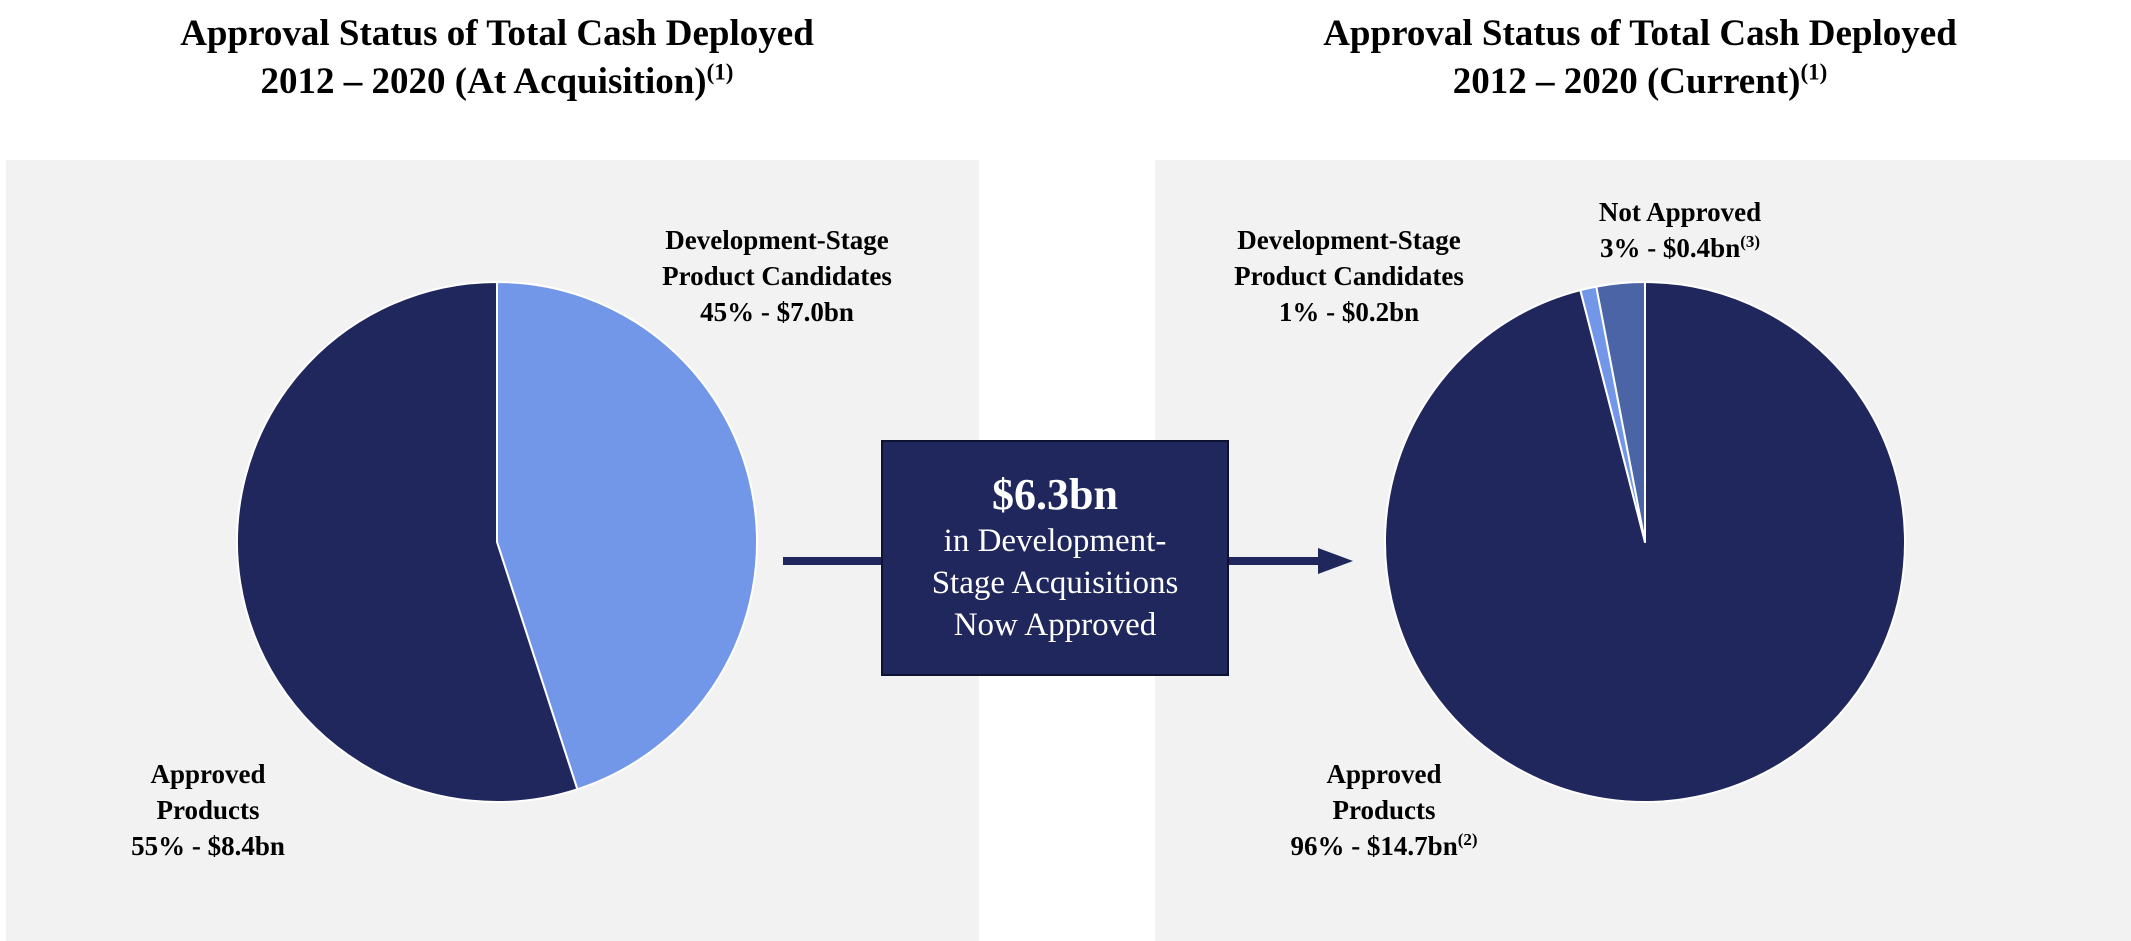 The width and height of the screenshot is (2131, 941). What do you see at coordinates (1384, 810) in the screenshot?
I see `right-label-approved-products: Approved Products 96% - $14.7bn(2)` at bounding box center [1384, 810].